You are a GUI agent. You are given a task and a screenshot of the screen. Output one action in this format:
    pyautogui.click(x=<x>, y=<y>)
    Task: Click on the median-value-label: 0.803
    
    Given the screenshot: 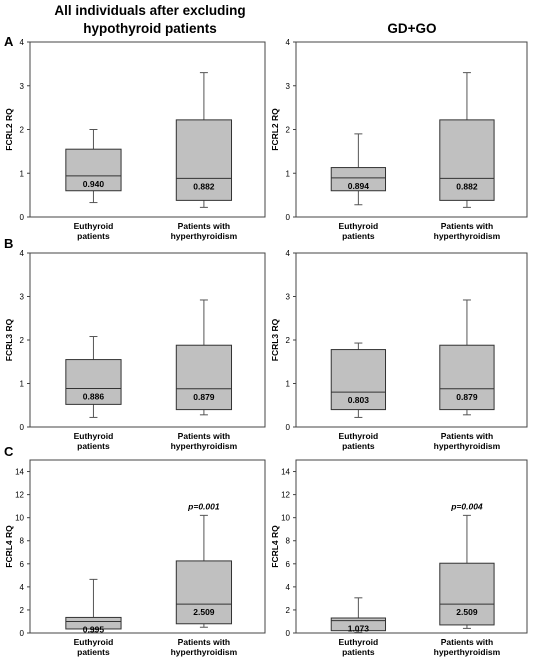 What is the action you would take?
    pyautogui.click(x=359, y=400)
    